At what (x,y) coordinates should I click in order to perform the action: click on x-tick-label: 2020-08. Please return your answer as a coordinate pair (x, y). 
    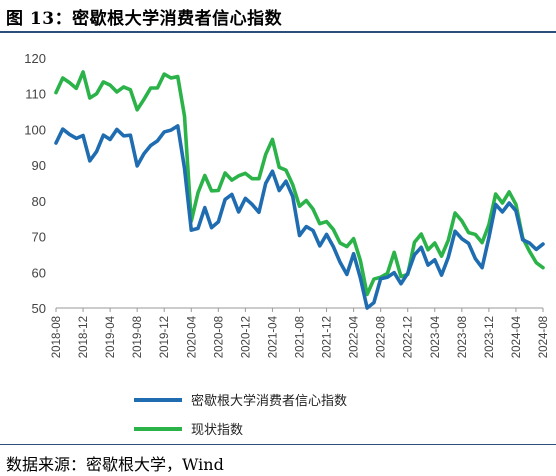
    Looking at the image, I should click on (219, 337).